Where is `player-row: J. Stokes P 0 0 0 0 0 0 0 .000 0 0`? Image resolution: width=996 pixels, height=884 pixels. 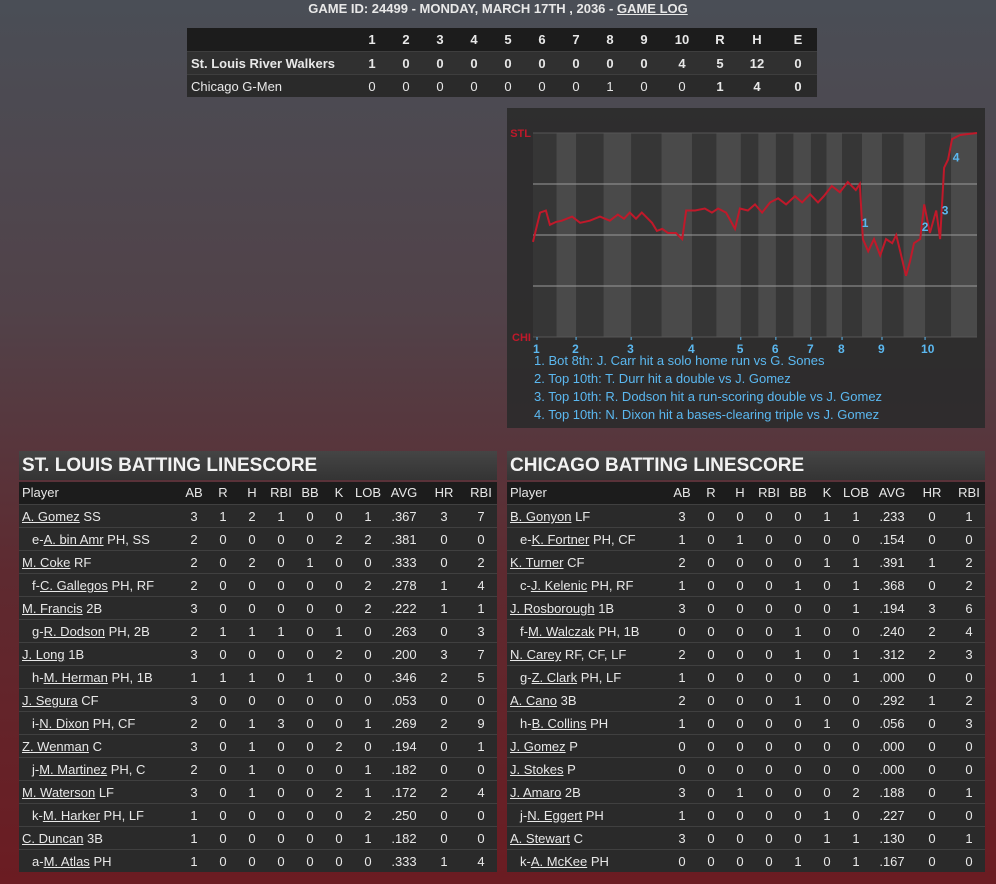
player-row: J. Stokes P 0 0 0 0 0 0 0 .000 0 0 is located at coordinates (746, 768).